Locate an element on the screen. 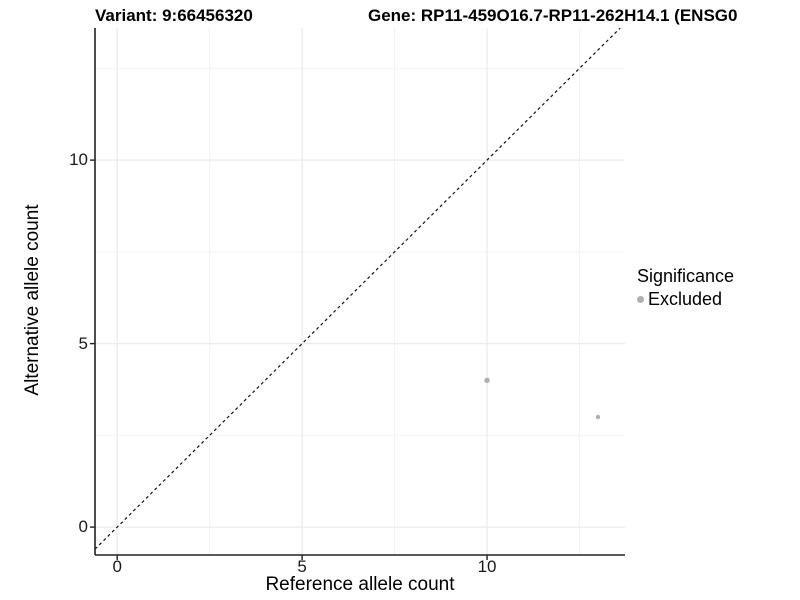 The image size is (800, 600). legend-title: Significance is located at coordinates (686, 276).